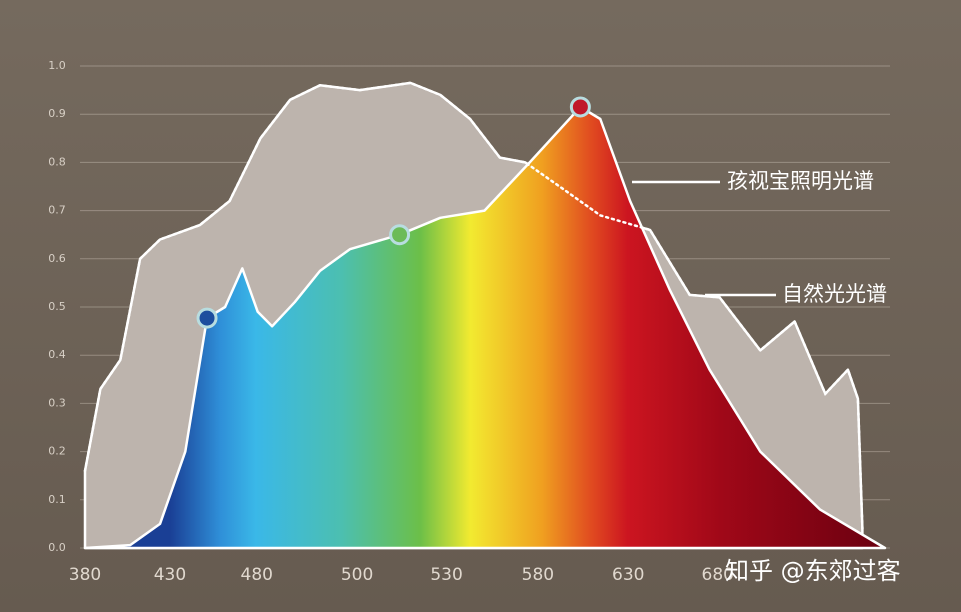  What do you see at coordinates (800, 181) in the screenshot?
I see `series-label: 孩视宝照明光谱` at bounding box center [800, 181].